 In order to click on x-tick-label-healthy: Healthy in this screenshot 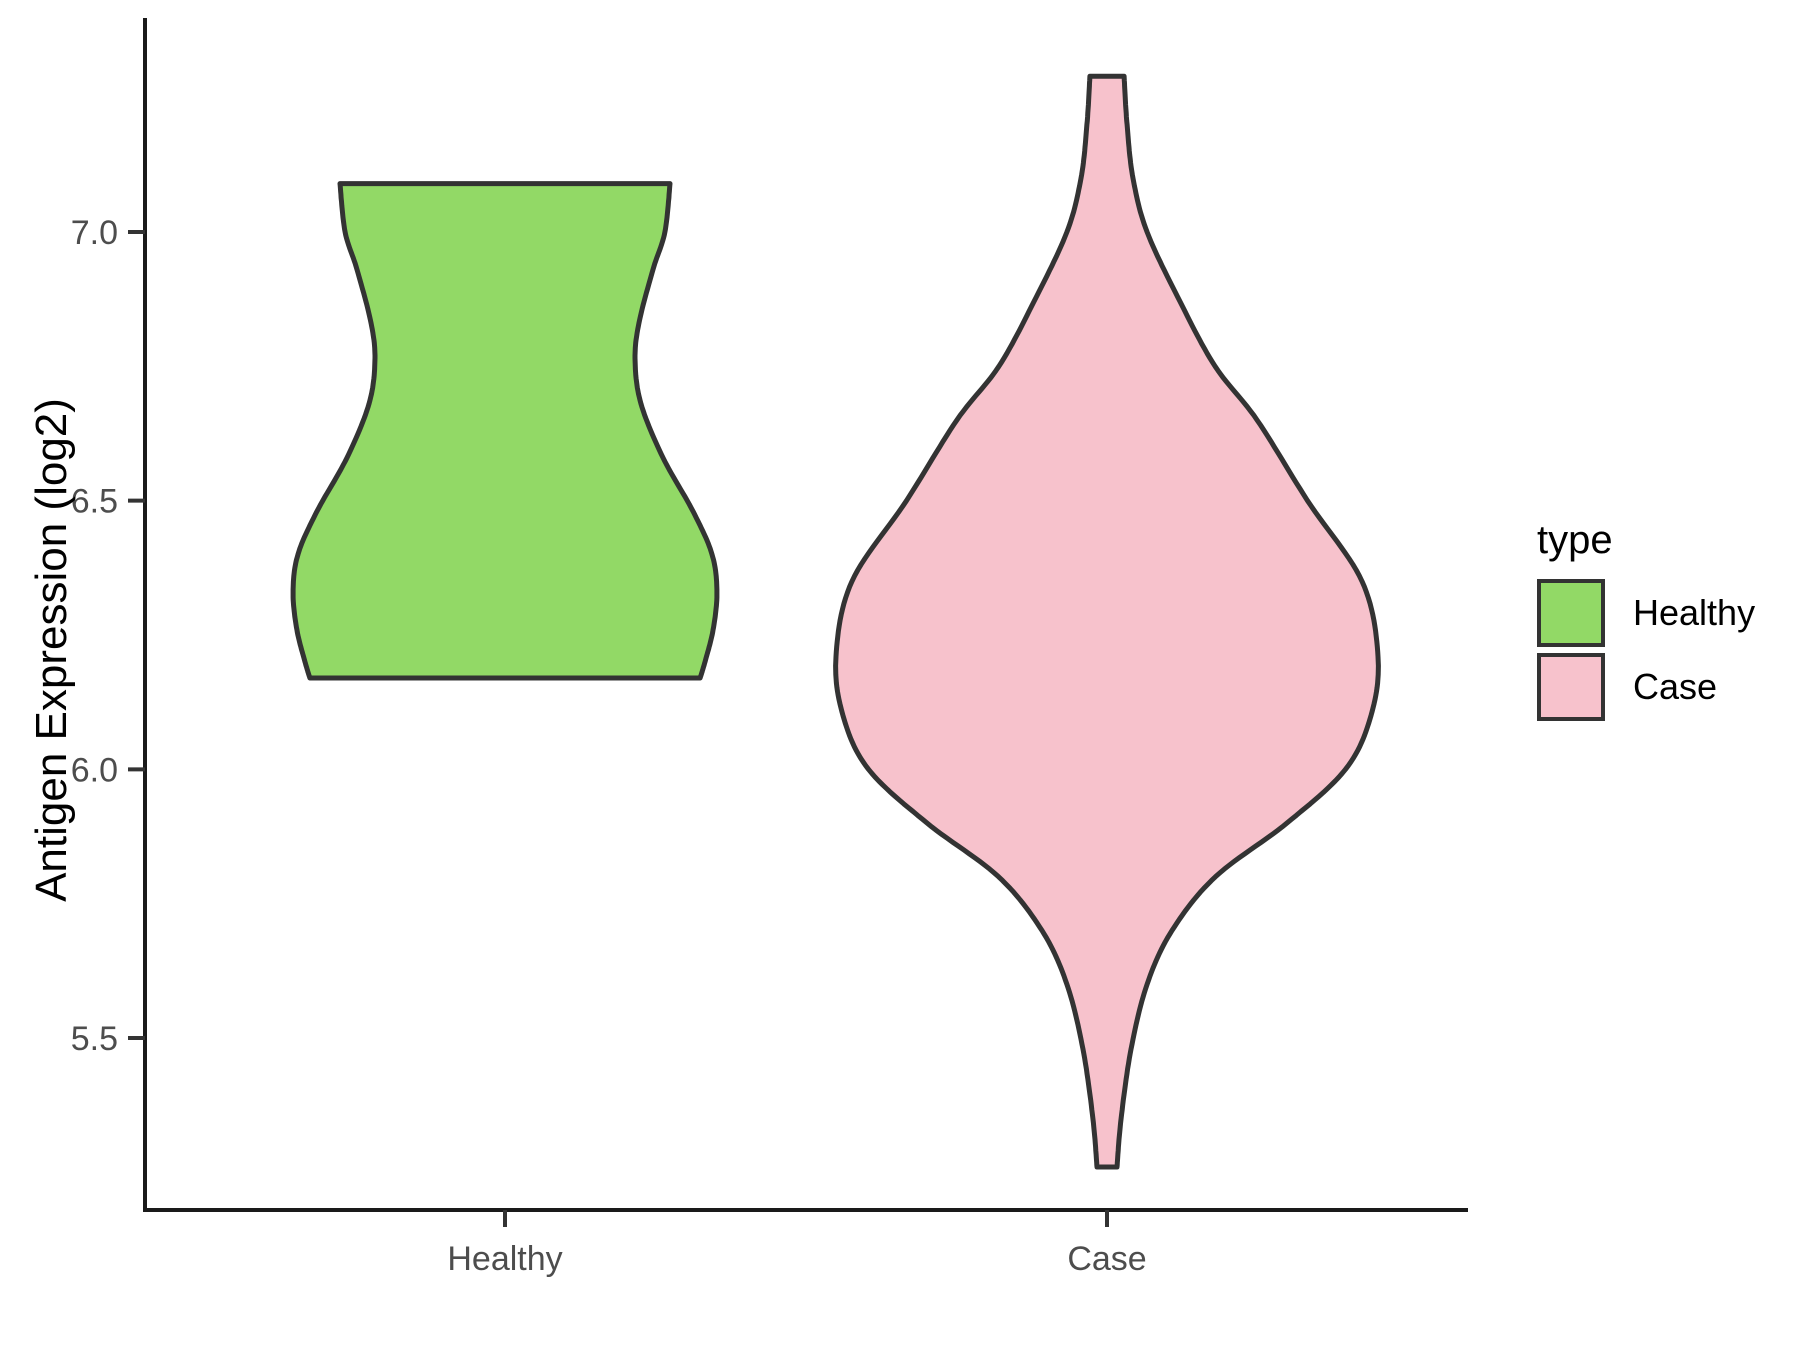, I will do `click(504, 1259)`.